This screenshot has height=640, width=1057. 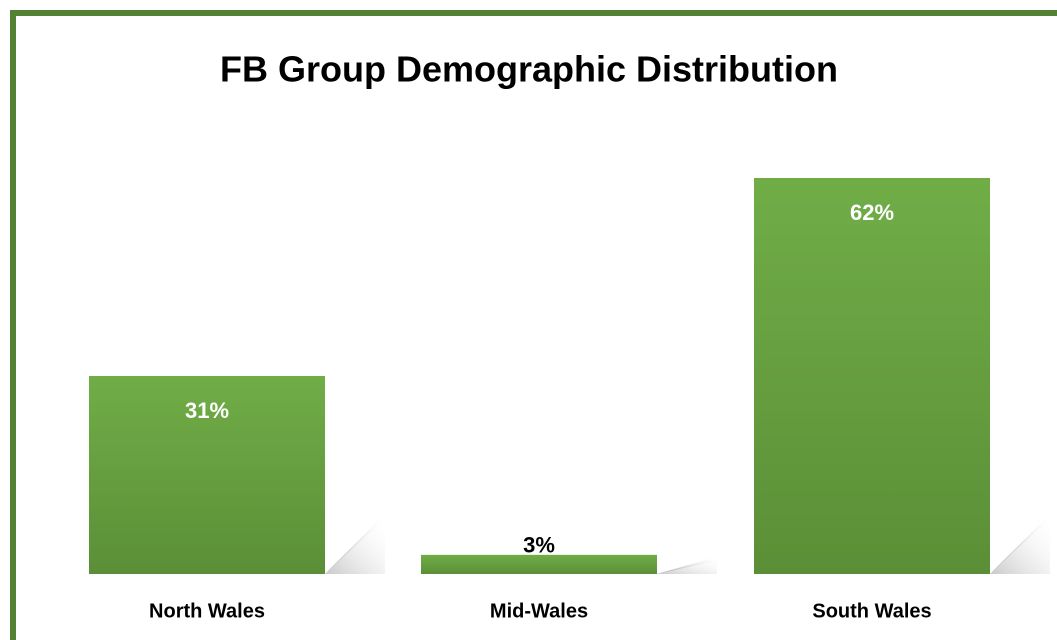 What do you see at coordinates (871, 611) in the screenshot?
I see `x-tick-label: South Wales` at bounding box center [871, 611].